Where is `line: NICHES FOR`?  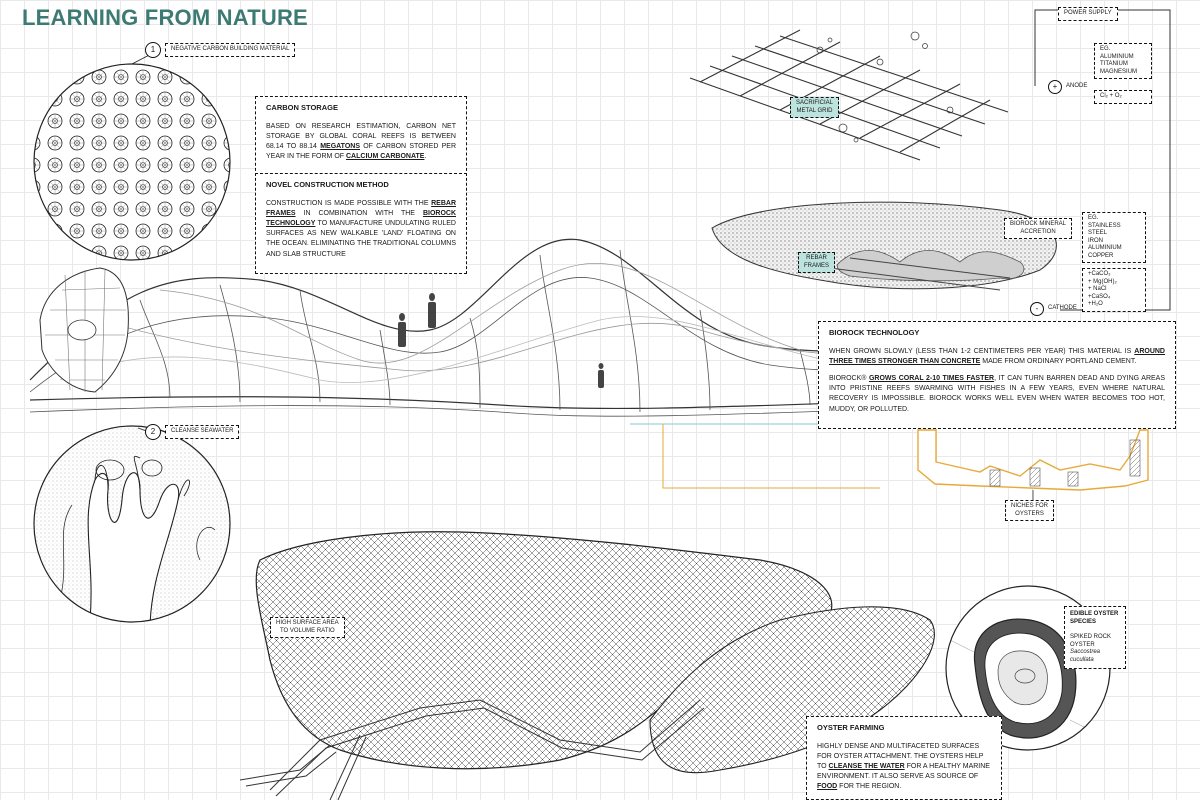
line: NICHES FOR is located at coordinates (1030, 506).